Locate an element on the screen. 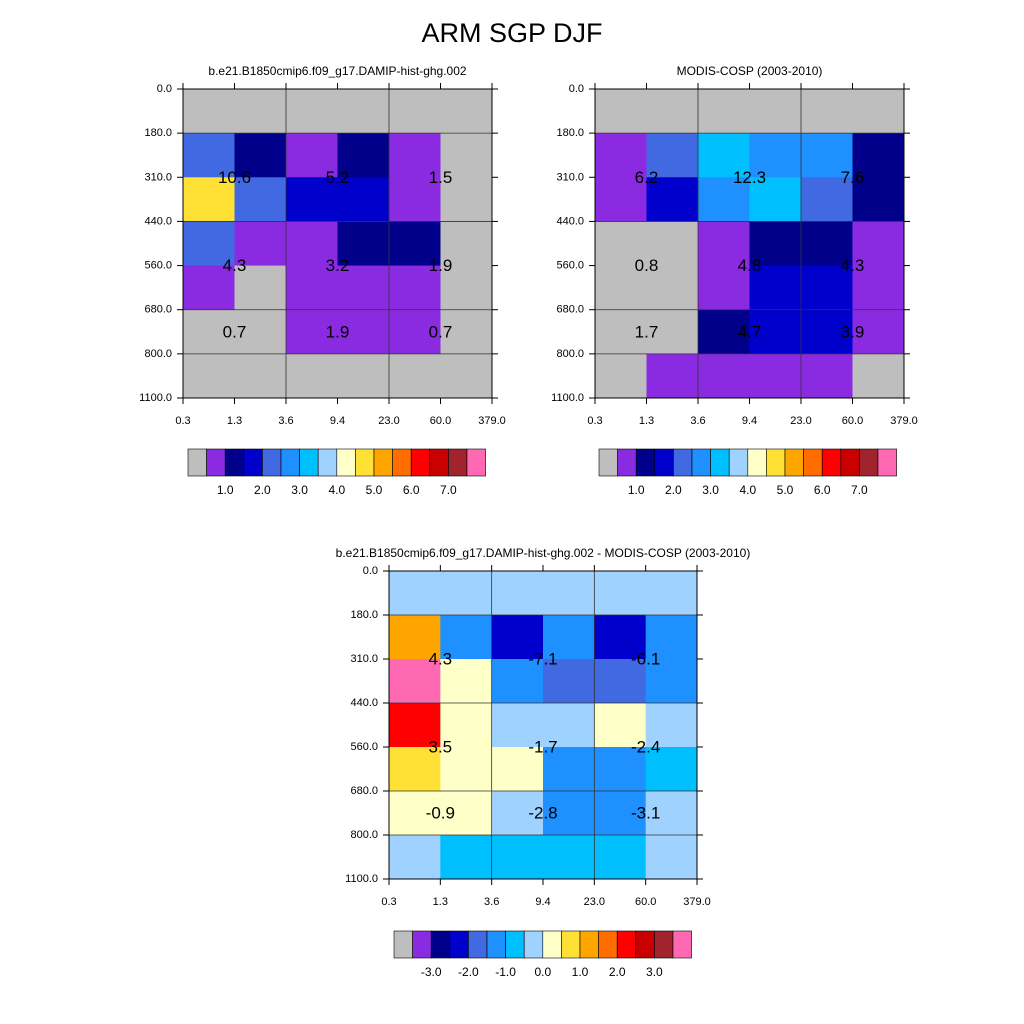  colorbar-label: 1.0 is located at coordinates (636, 490).